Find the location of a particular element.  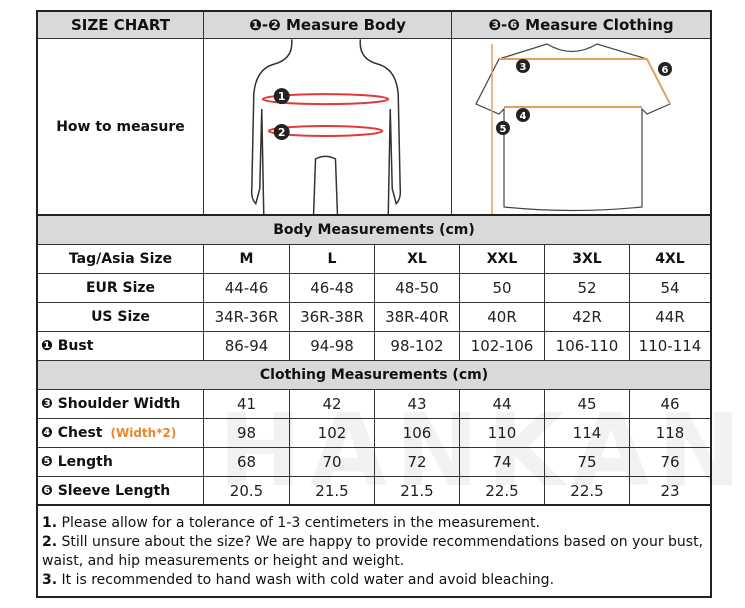

table-cell: 23 is located at coordinates (670, 491).